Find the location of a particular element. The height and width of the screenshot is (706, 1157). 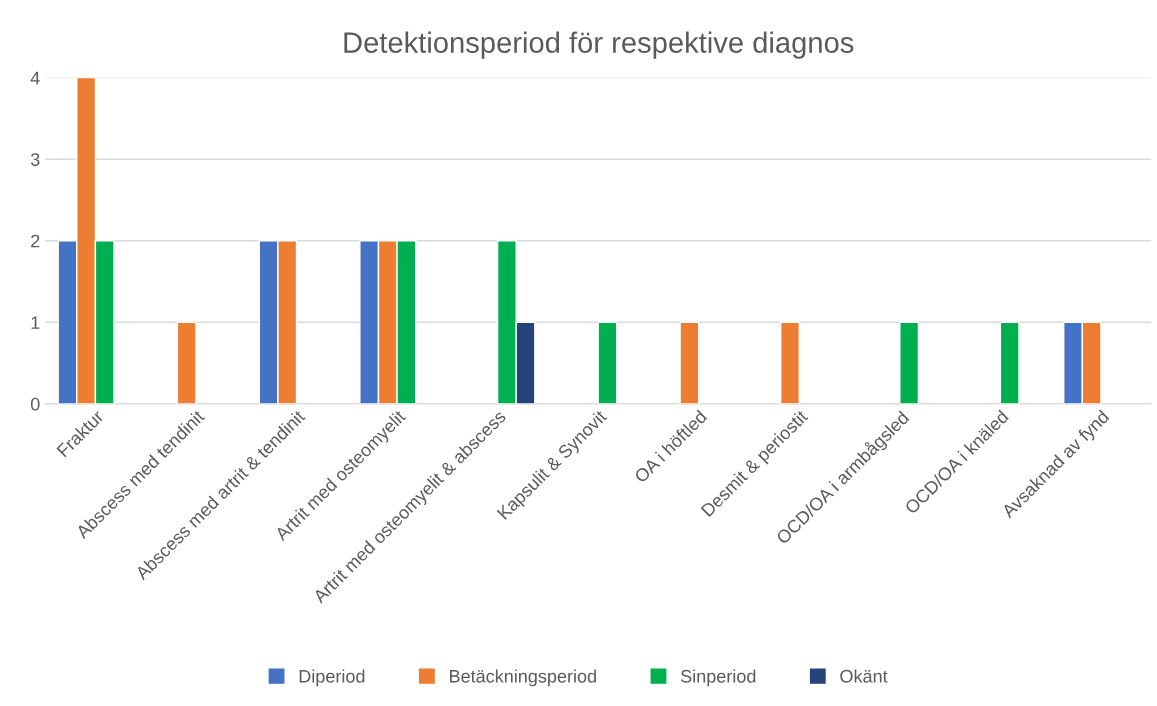

legend-label: Betäckningsperiod is located at coordinates (523, 678).